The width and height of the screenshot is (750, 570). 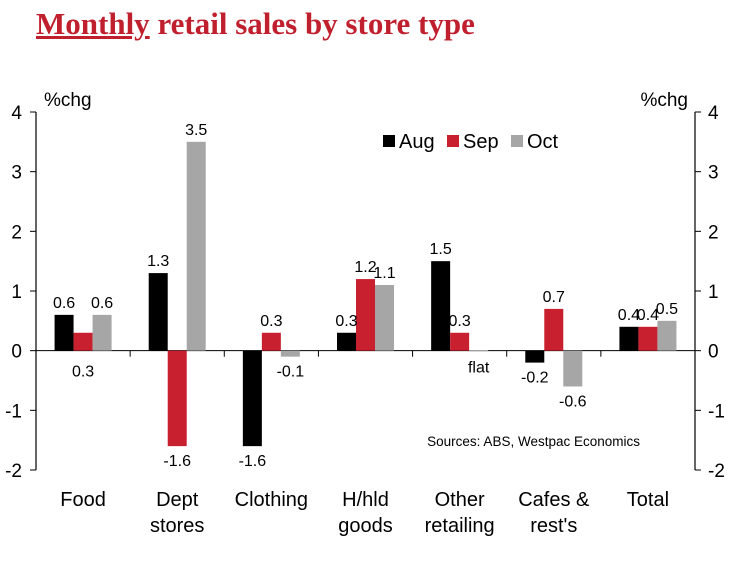 What do you see at coordinates (389, 141) in the screenshot?
I see `legend-swatch-aug` at bounding box center [389, 141].